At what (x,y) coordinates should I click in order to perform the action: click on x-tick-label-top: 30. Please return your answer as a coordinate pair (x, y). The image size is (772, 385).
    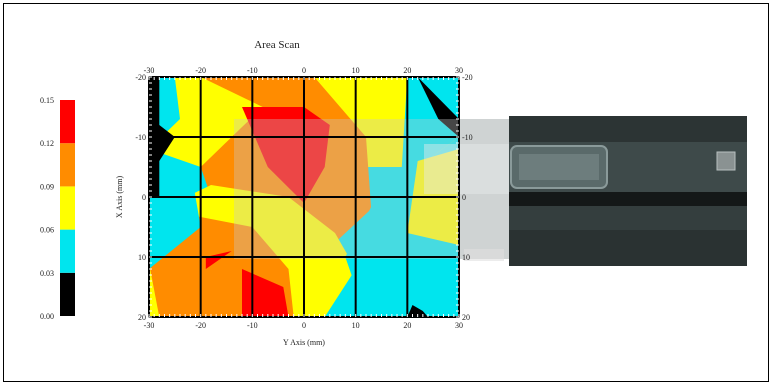
    Looking at the image, I should click on (459, 70).